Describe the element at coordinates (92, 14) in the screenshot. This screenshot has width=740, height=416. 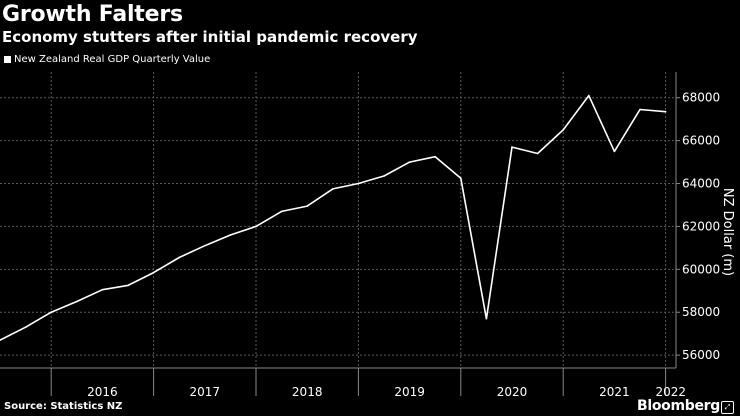
I see `chart-title: Growth Falters` at that location.